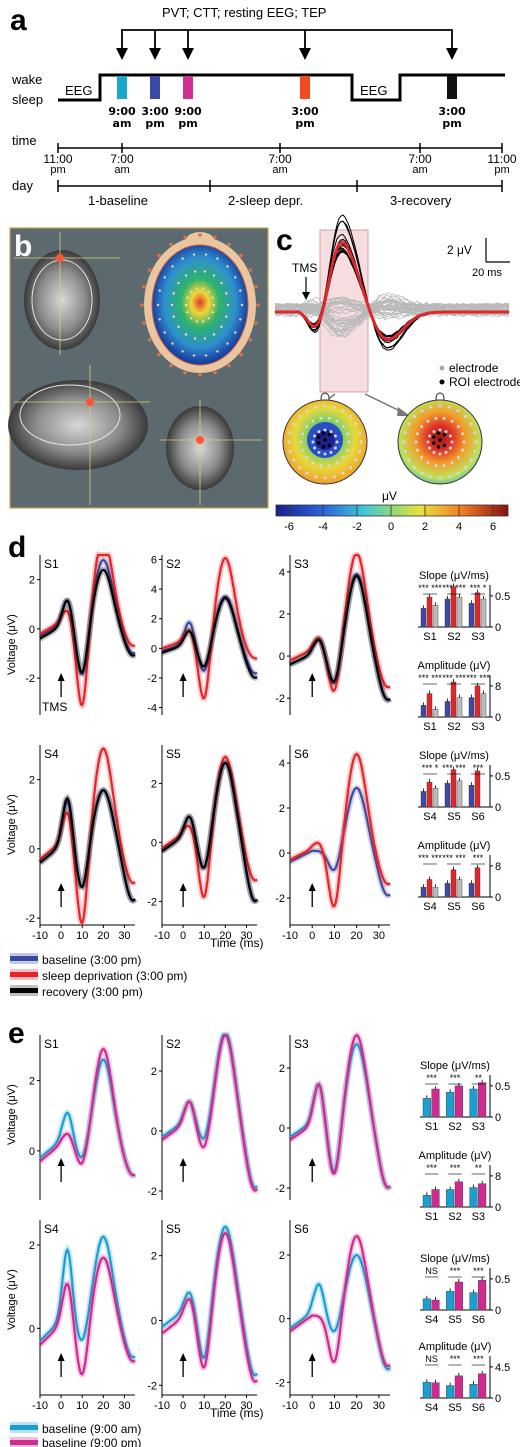  Describe the element at coordinates (431, 1408) in the screenshot. I see `bar-group-label: S4` at that location.